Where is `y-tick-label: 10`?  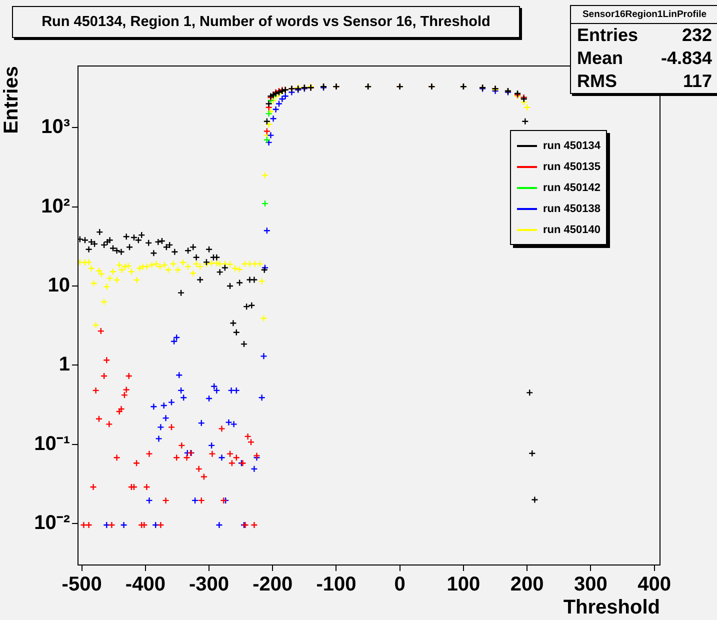
y-tick-label: 10 is located at coordinates (59, 285).